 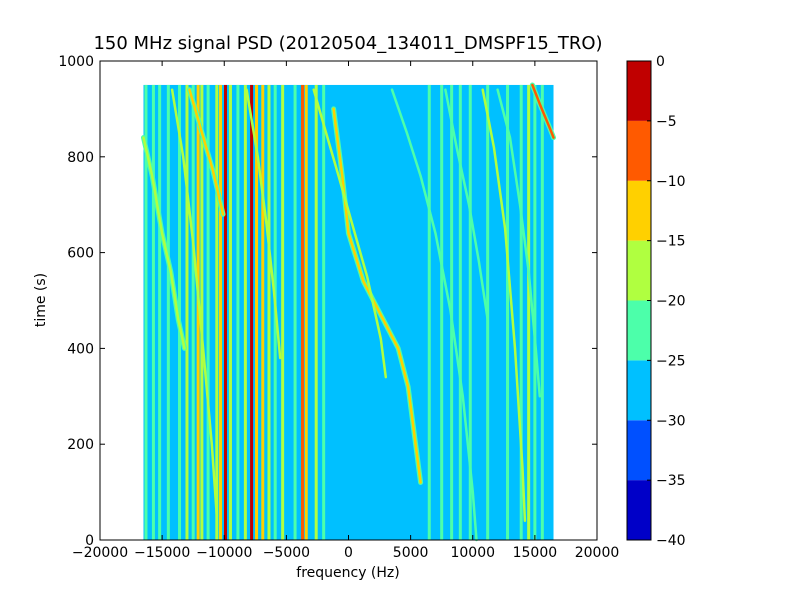 What do you see at coordinates (671, 421) in the screenshot?
I see `colorbar-tick-label-2: −30` at bounding box center [671, 421].